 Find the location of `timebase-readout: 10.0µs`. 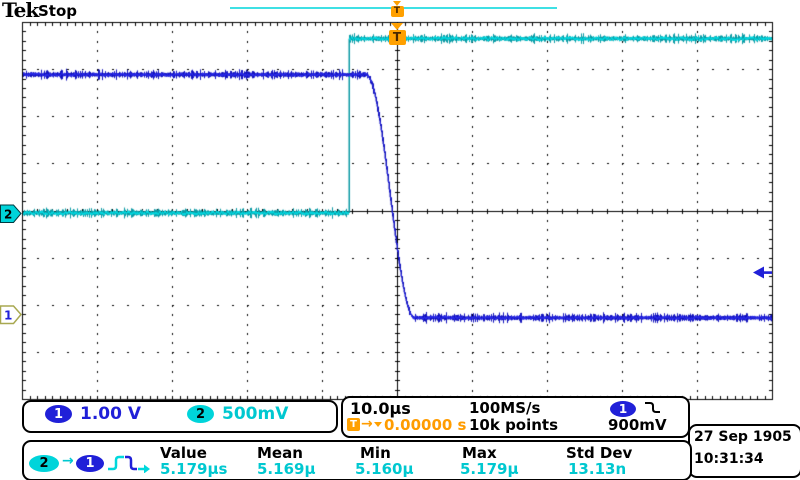

timebase-readout: 10.0µs is located at coordinates (380, 408).